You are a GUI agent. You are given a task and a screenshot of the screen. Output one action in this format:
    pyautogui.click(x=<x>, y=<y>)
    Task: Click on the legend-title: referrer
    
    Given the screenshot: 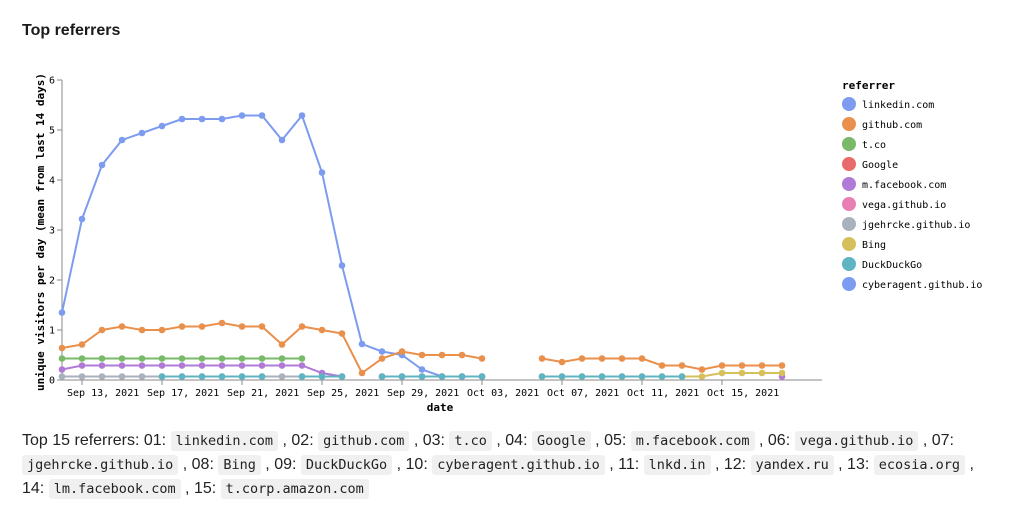 What is the action you would take?
    pyautogui.click(x=868, y=85)
    